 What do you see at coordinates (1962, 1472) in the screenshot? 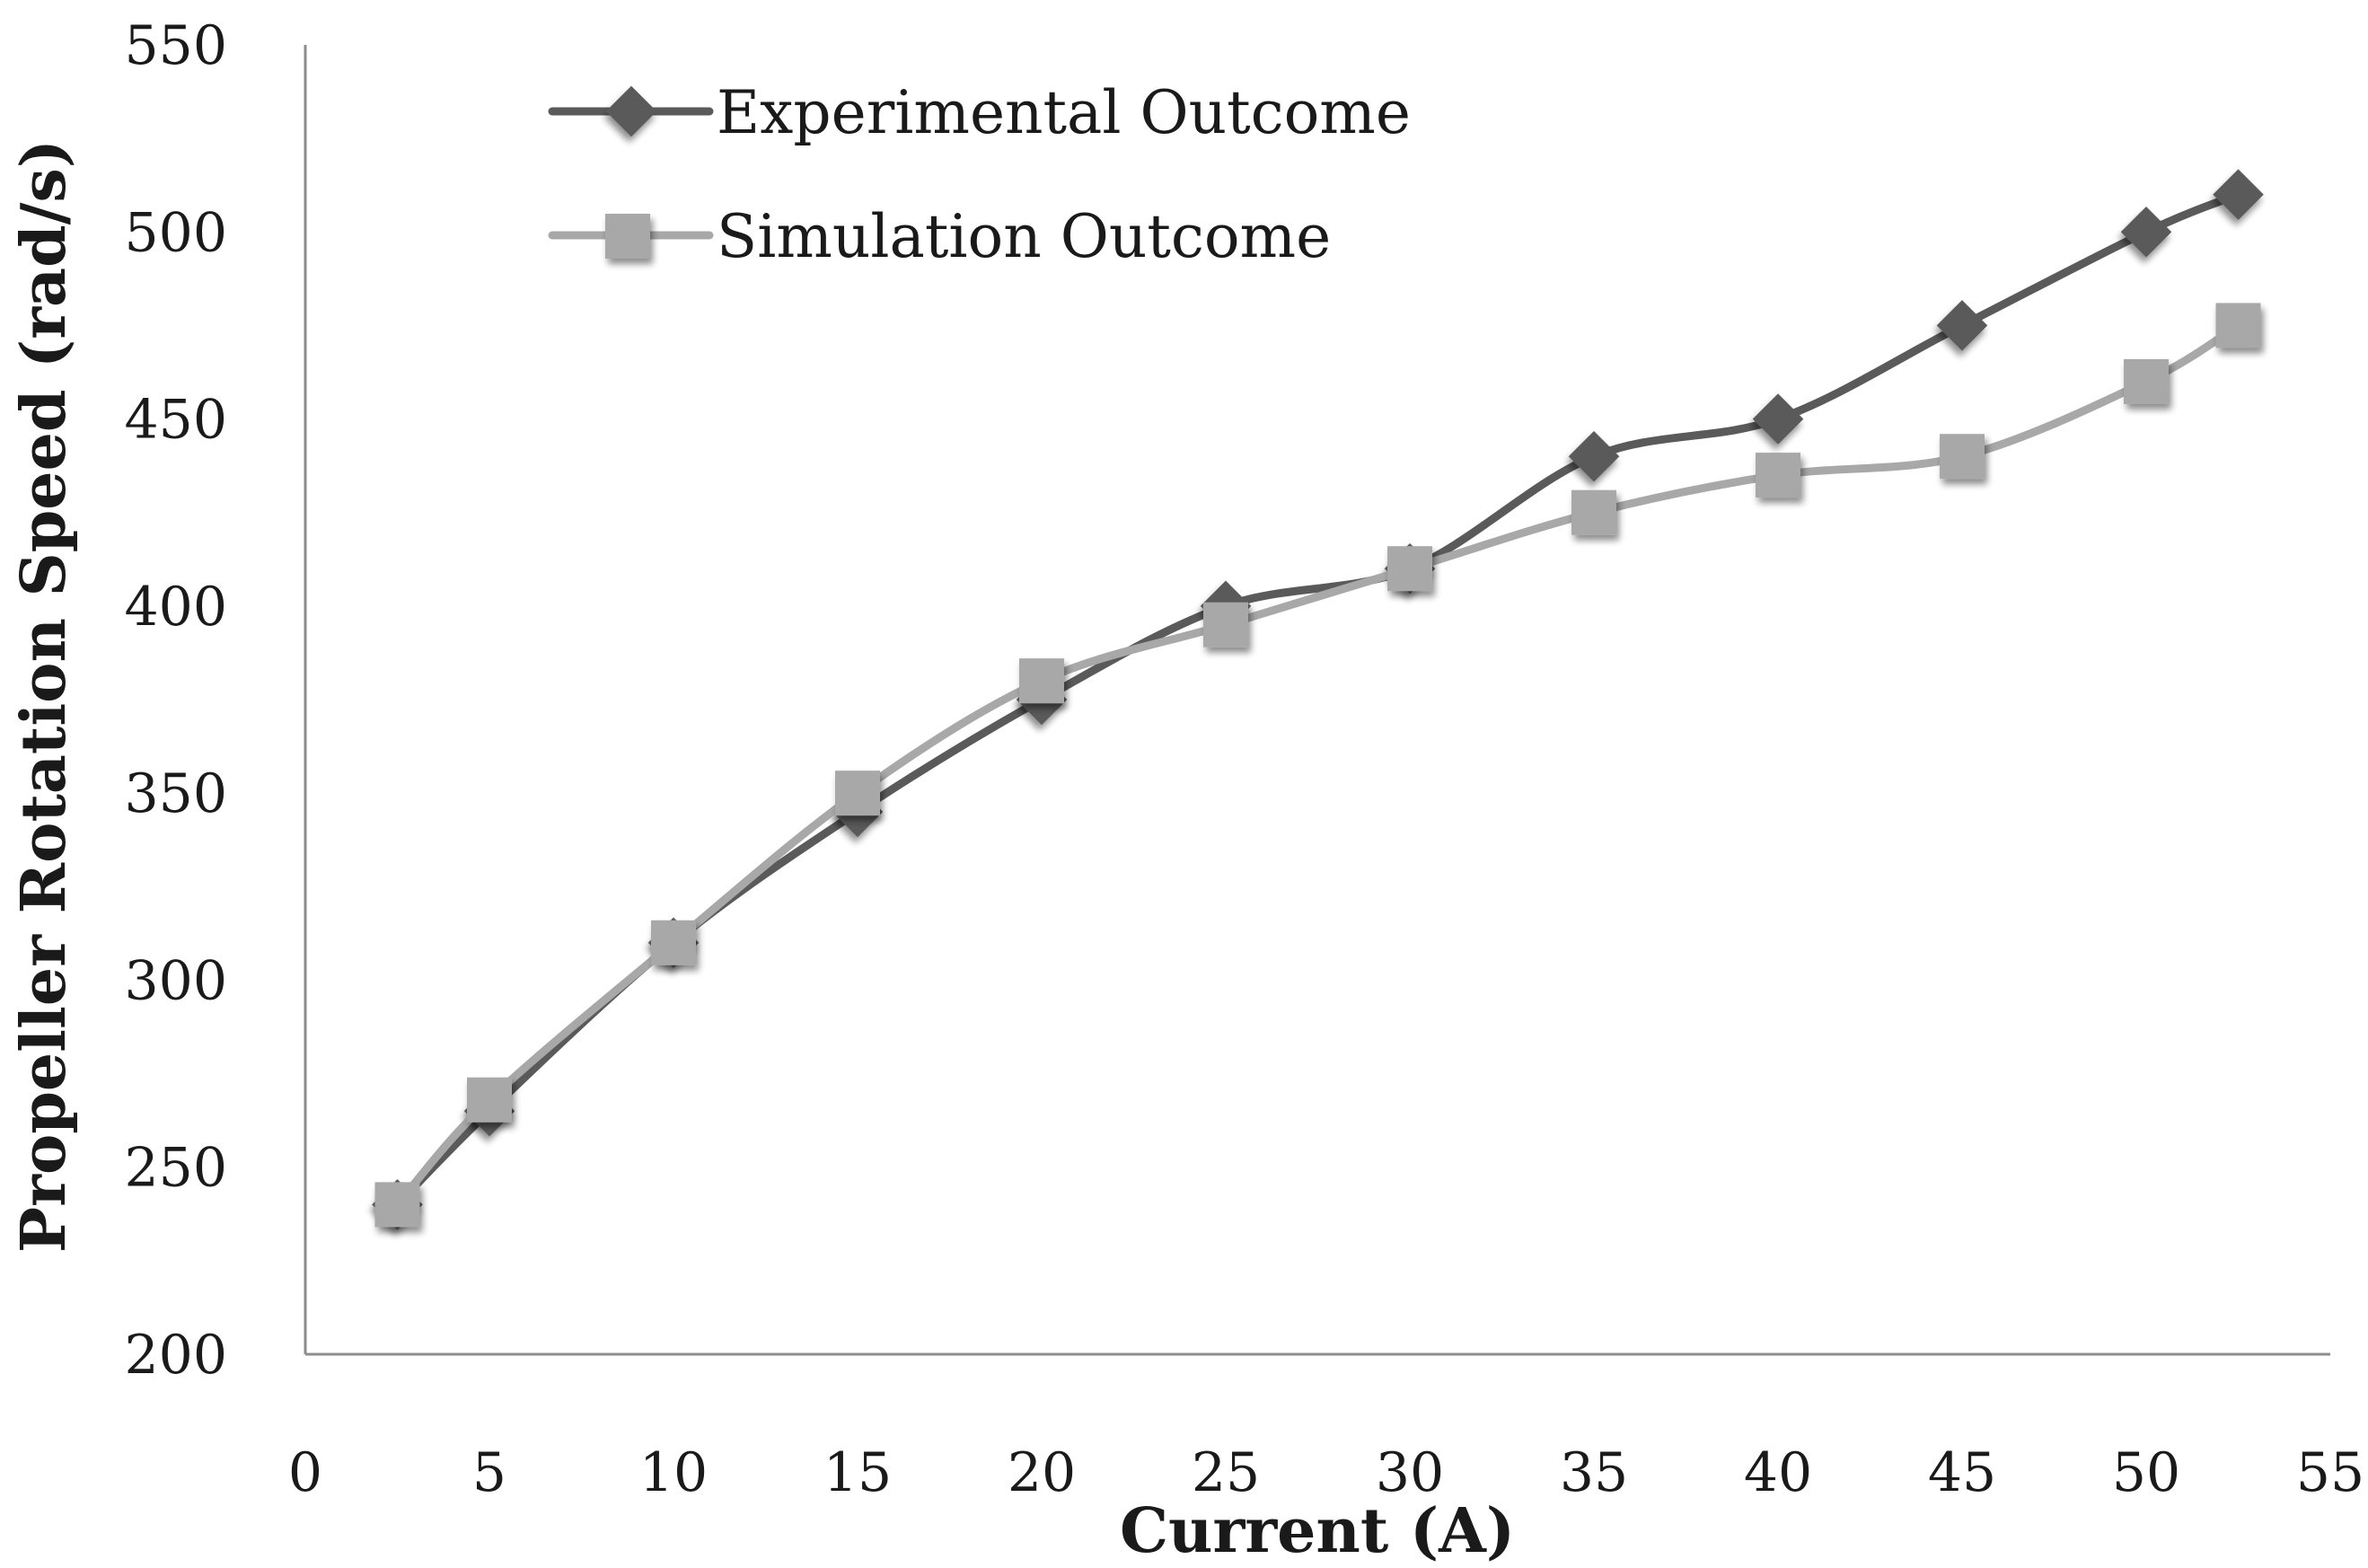
I see `x-tick-label: 45` at bounding box center [1962, 1472].